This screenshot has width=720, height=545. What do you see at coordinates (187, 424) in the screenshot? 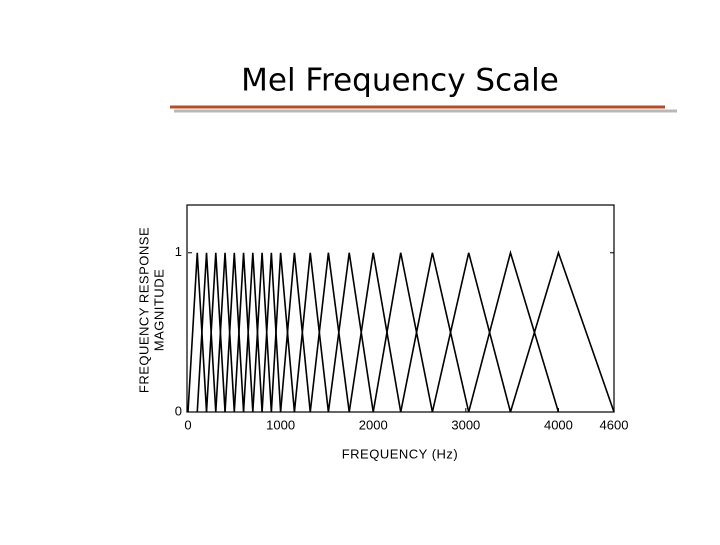
I see `x-tick-label: 0` at bounding box center [187, 424].